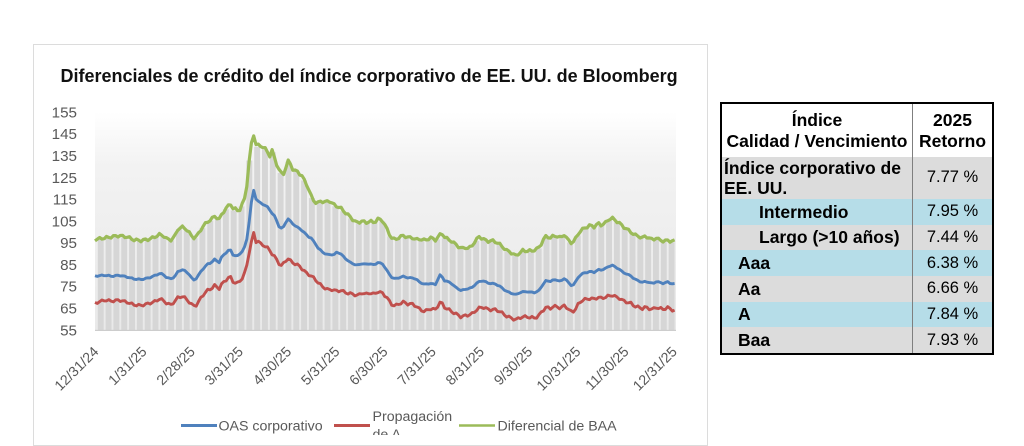 The height and width of the screenshot is (446, 1024). I want to click on svg-text: 95, so click(68, 243).